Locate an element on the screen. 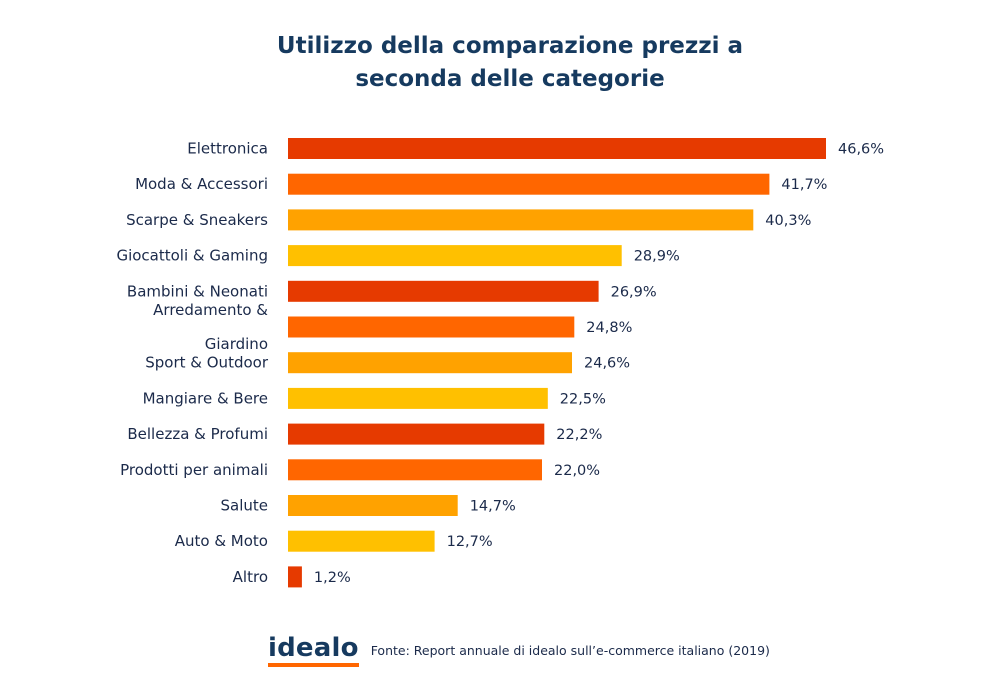 The image size is (1000, 700). category-label: Sport & Outdoor is located at coordinates (207, 363).